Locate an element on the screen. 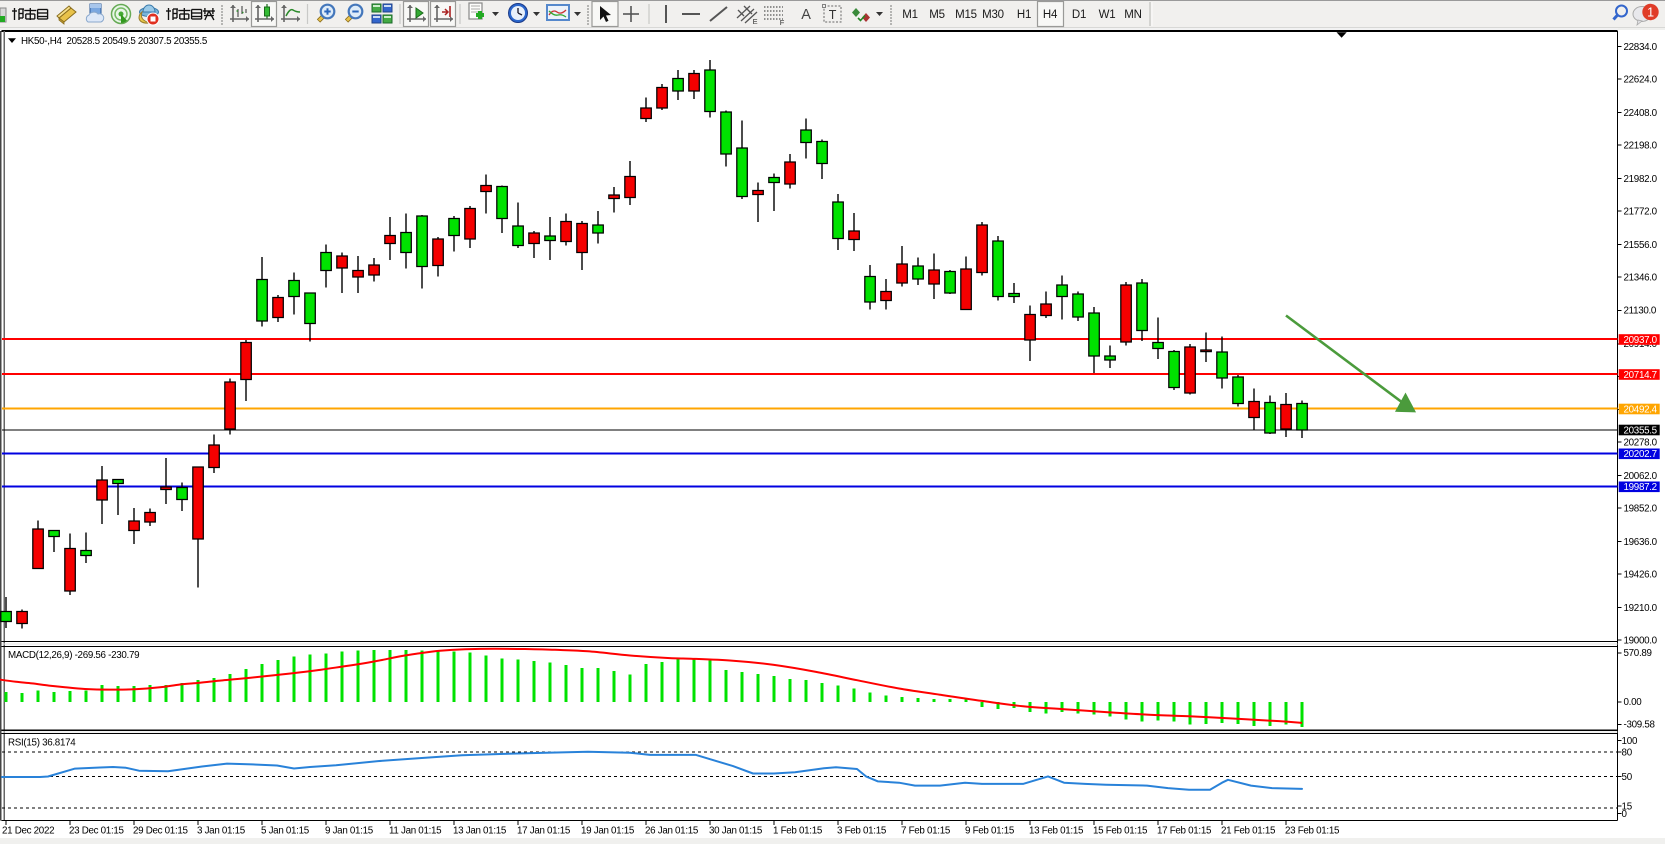  svg-text: M15 is located at coordinates (966, 15).